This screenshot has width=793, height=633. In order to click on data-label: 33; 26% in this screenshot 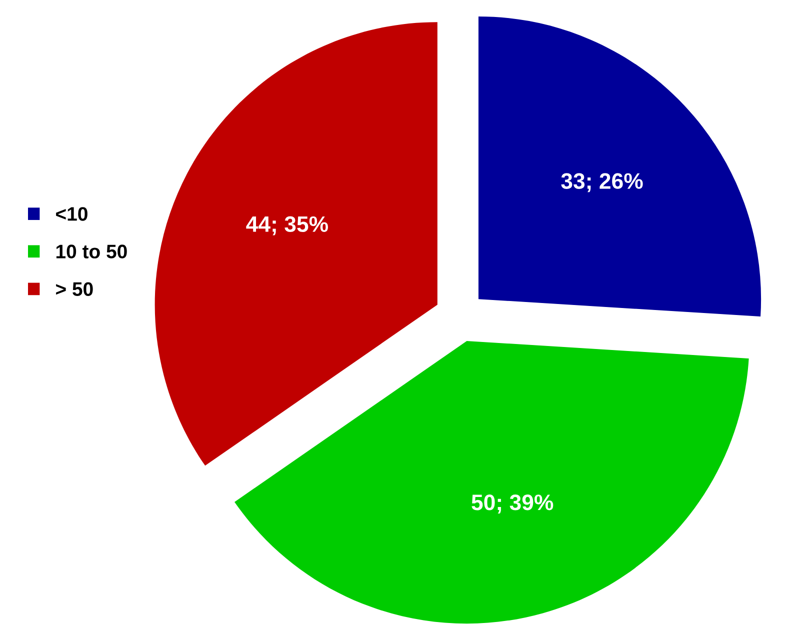, I will do `click(602, 182)`.